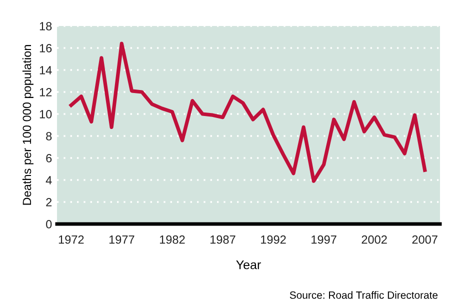  What do you see at coordinates (28, 125) in the screenshot?
I see `y-axis-title: Deaths per 100 000 population` at bounding box center [28, 125].